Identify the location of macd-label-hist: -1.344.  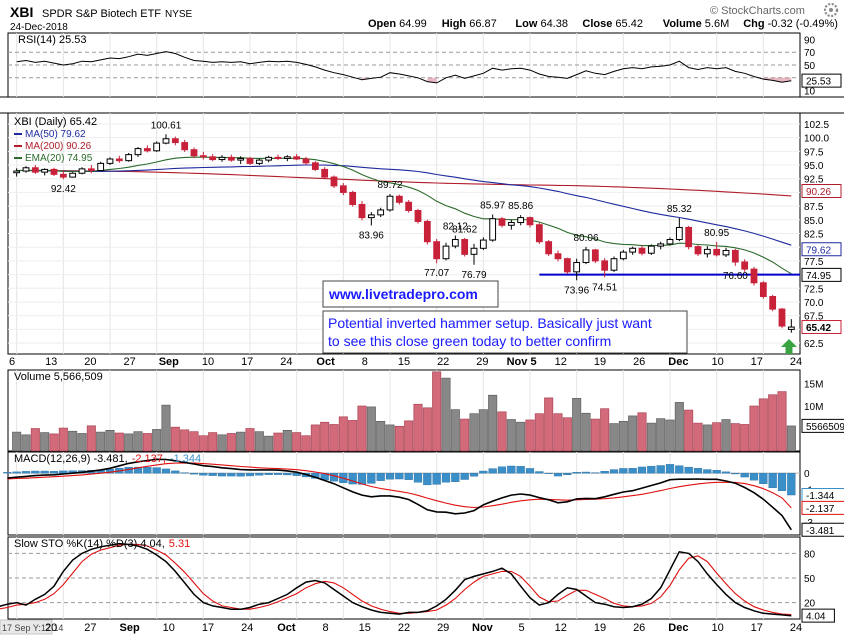
(185, 459).